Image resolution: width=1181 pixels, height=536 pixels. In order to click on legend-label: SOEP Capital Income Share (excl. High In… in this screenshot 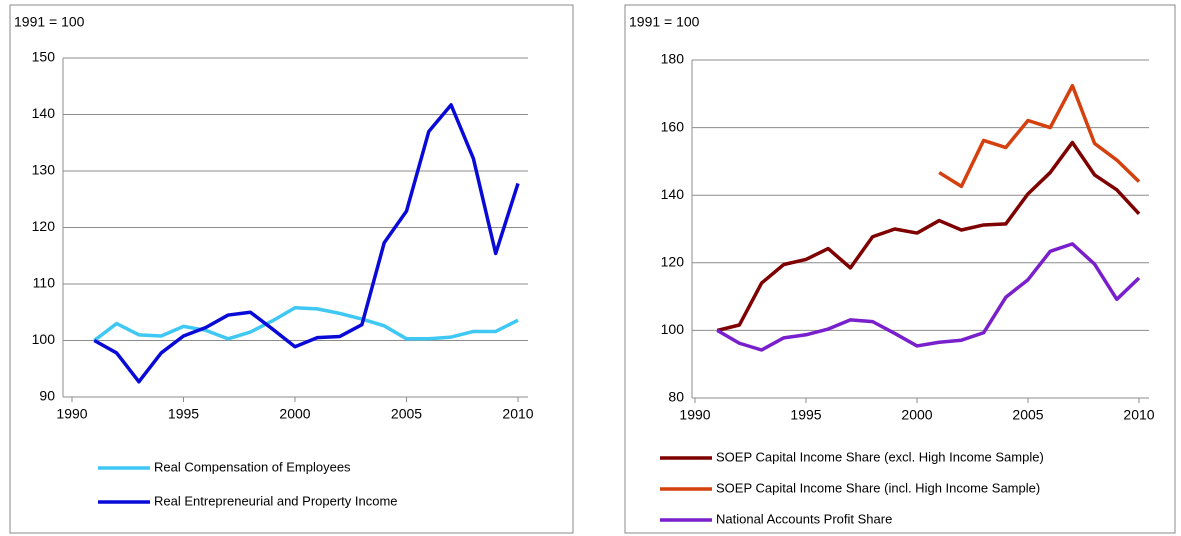, I will do `click(880, 456)`.